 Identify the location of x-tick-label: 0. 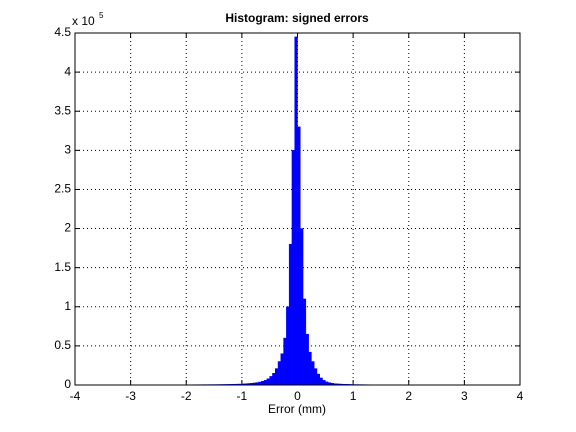
(297, 396).